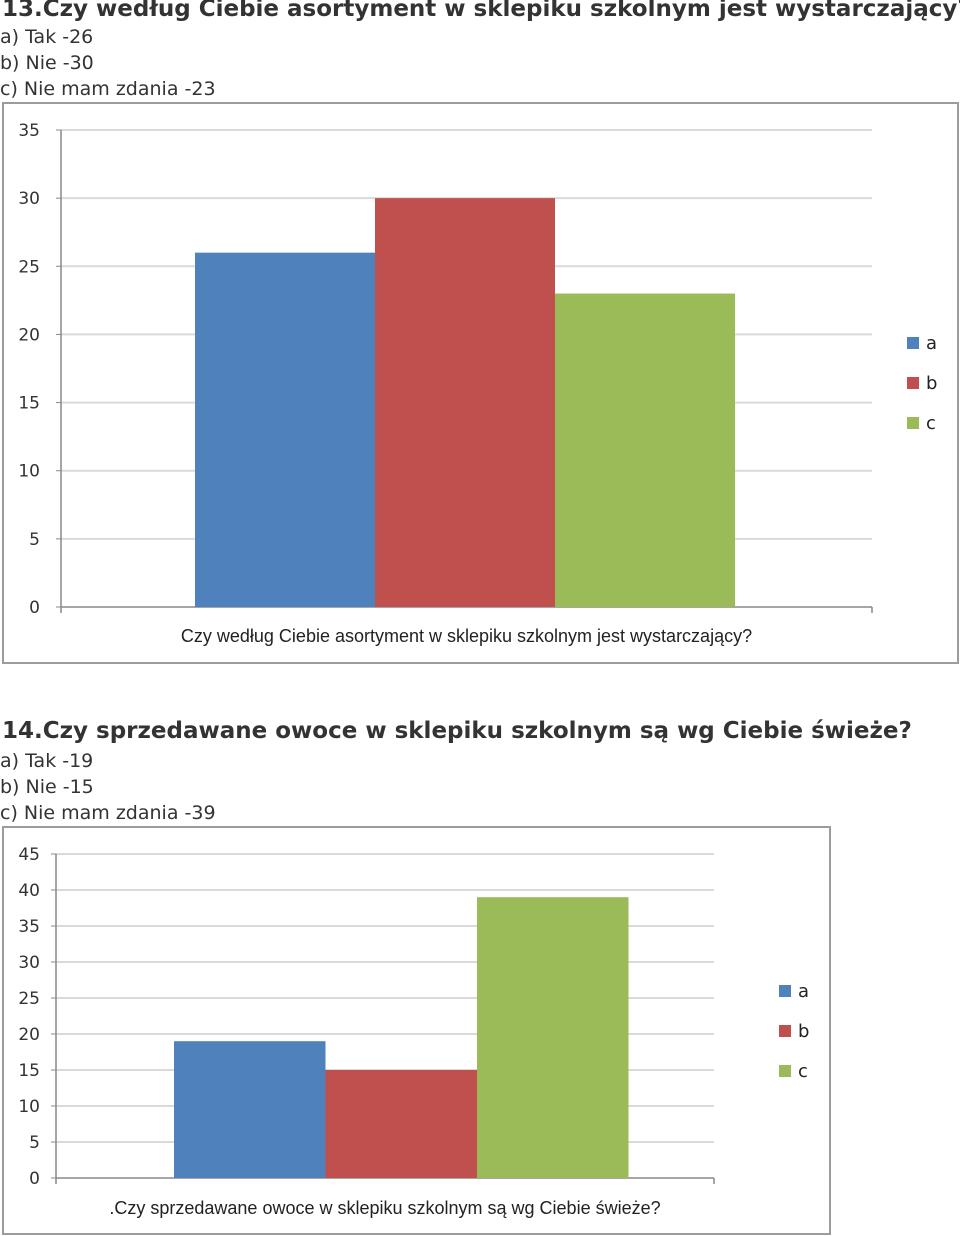  Describe the element at coordinates (29, 963) in the screenshot. I see `chart14-ytick-label-30: 30` at that location.